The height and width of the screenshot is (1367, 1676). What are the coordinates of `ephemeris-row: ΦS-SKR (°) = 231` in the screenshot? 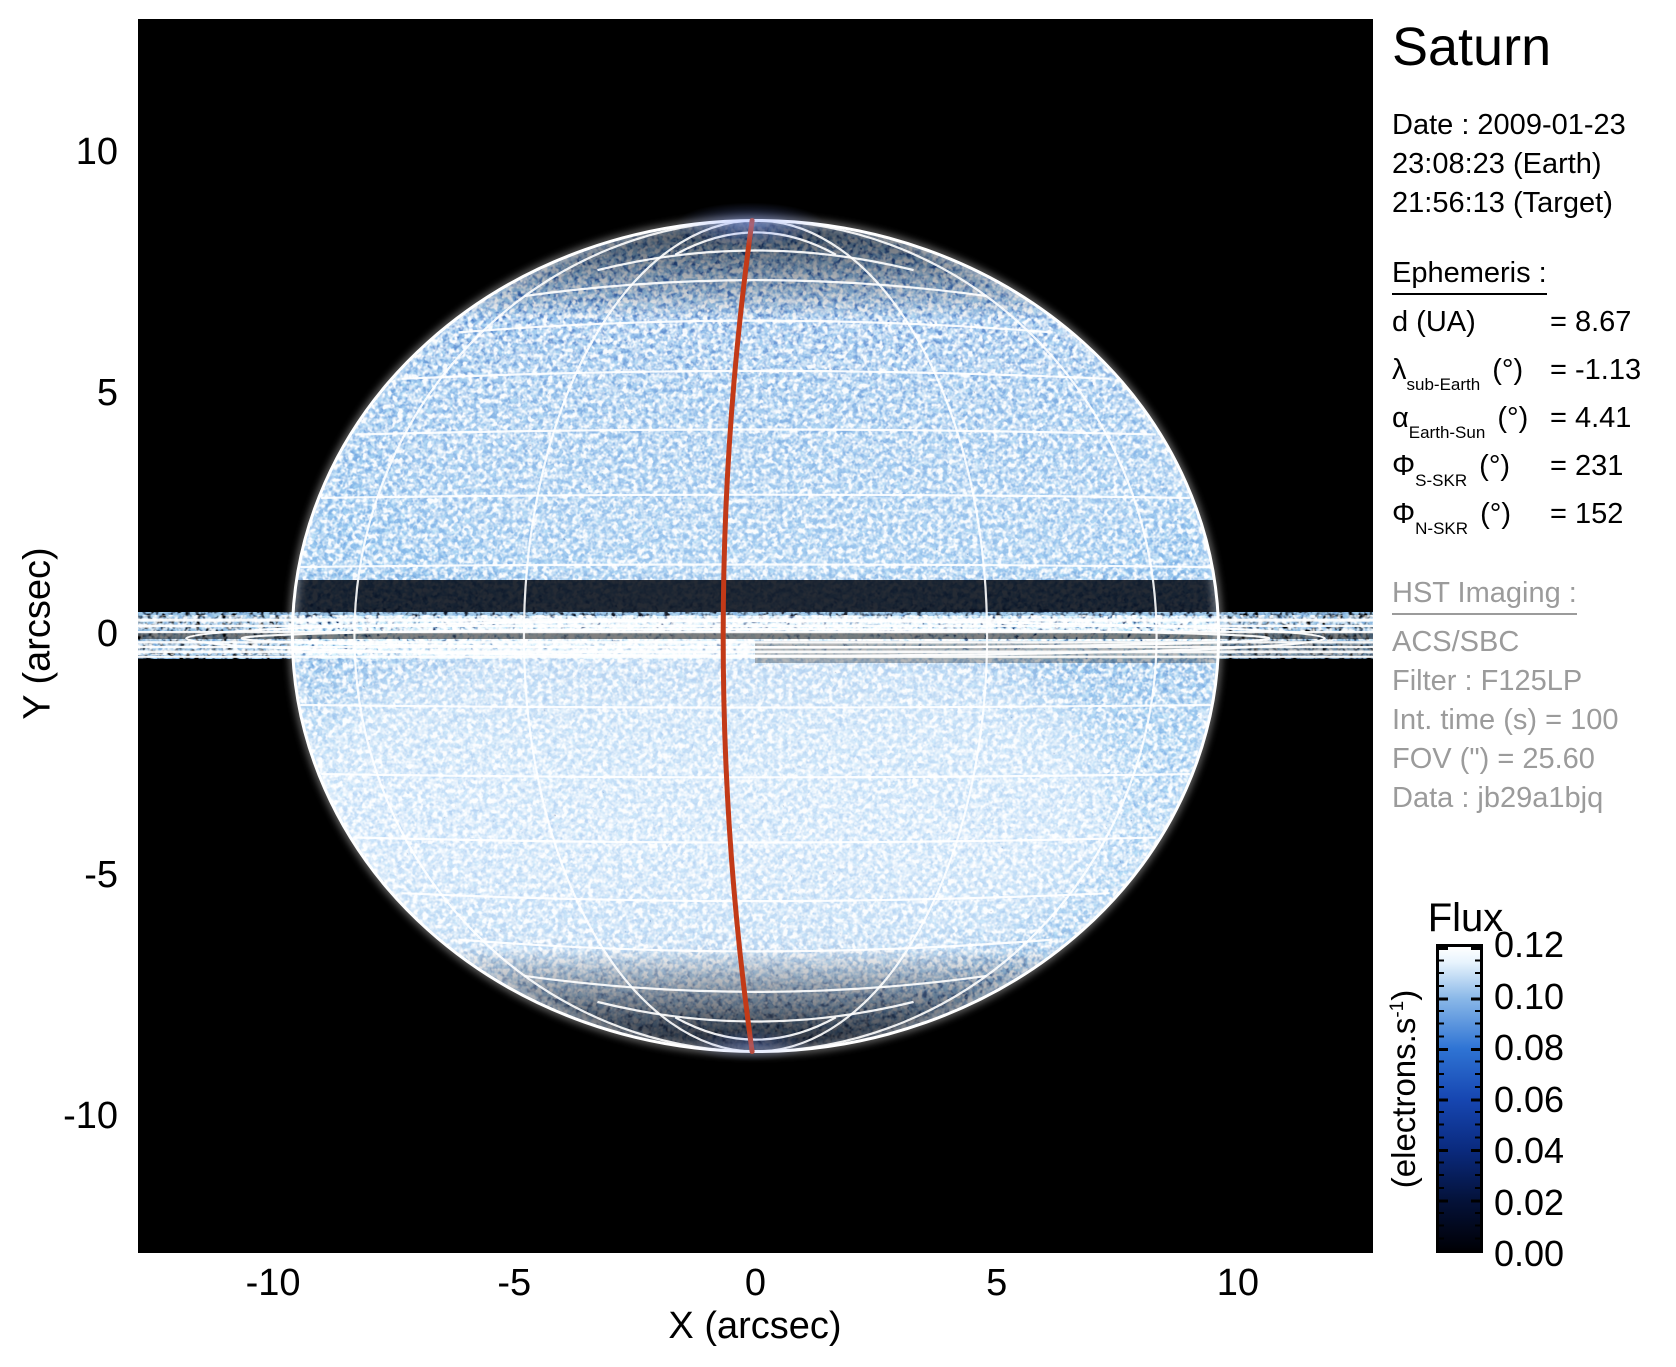 It's located at (1508, 470).